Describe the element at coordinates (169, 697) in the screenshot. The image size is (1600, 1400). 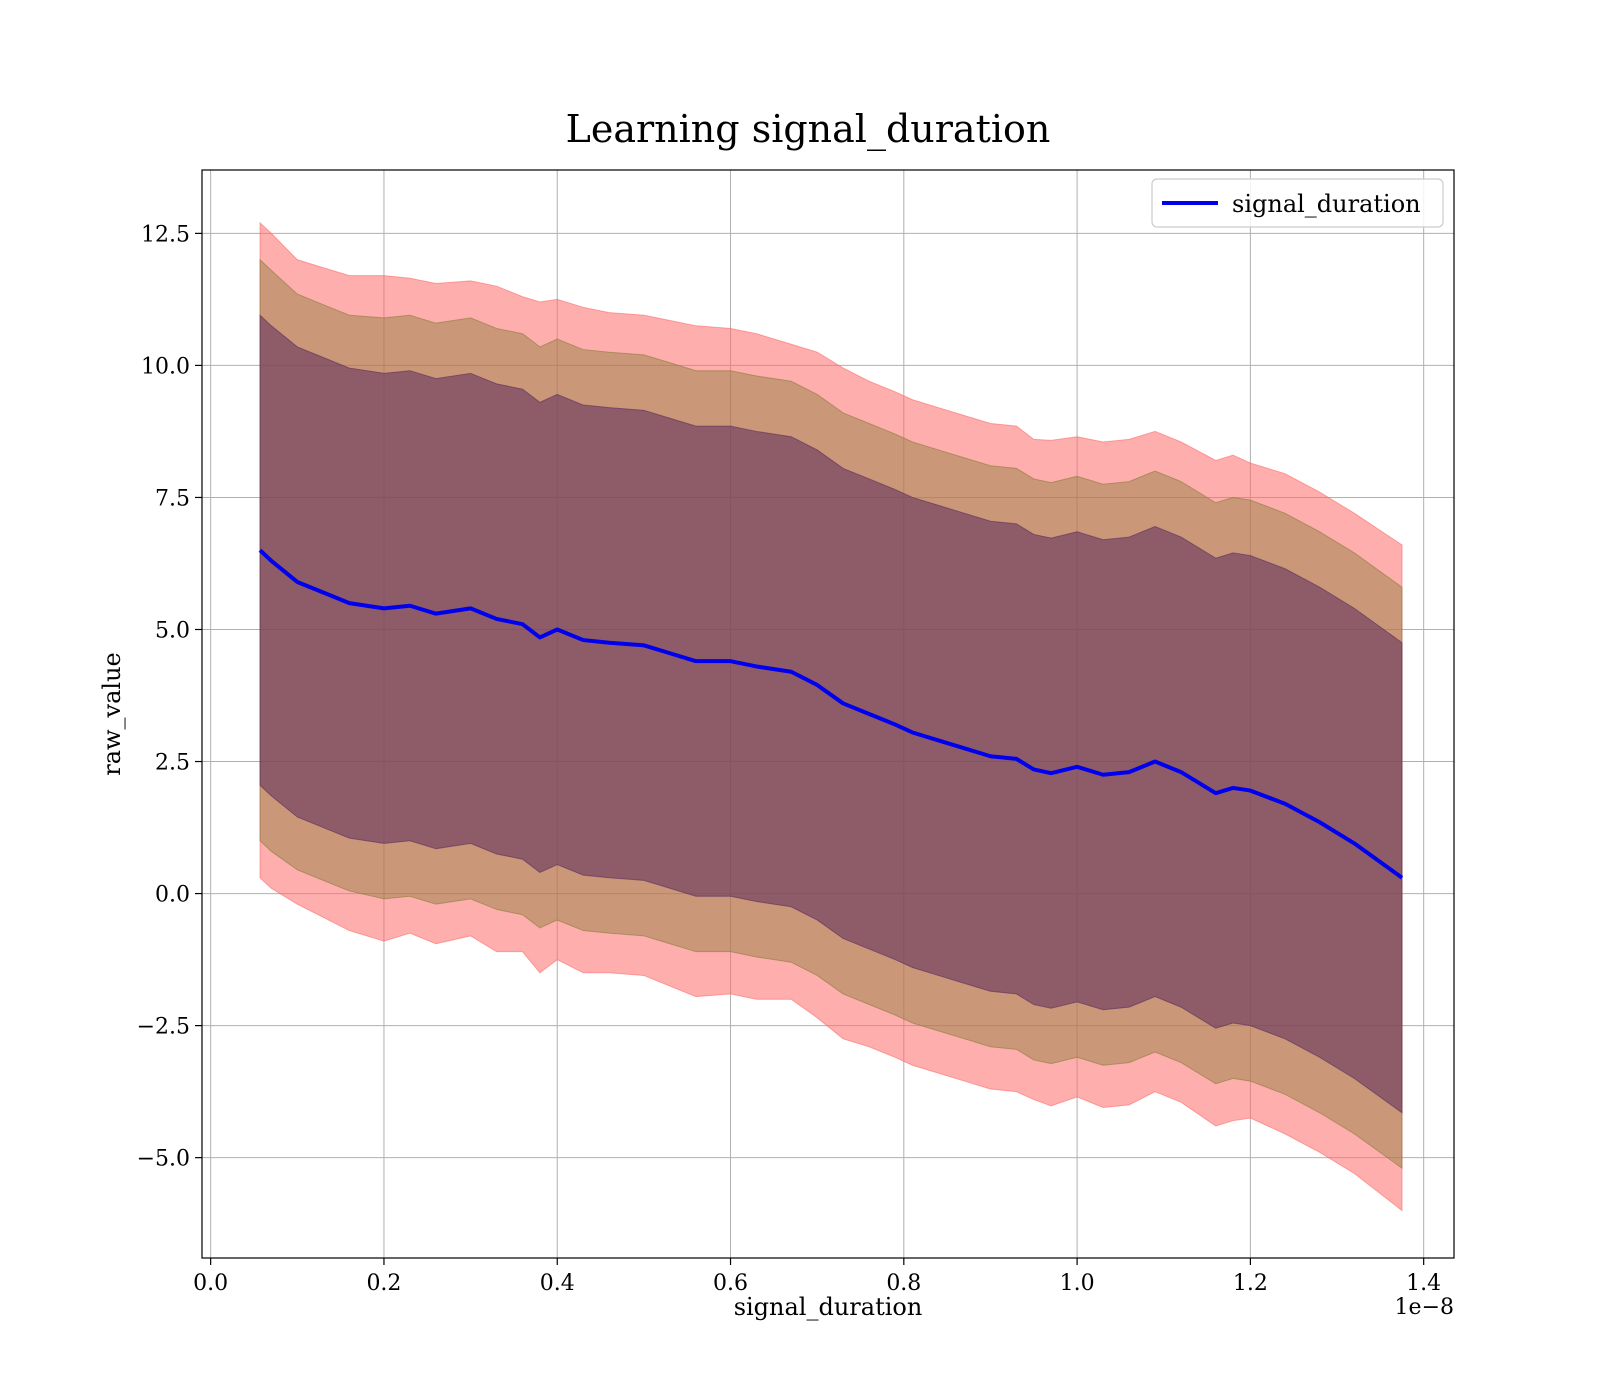
I see `y-axis-ticks: −5.0 −2.5 0.0 2.5 5.0 7.5 10.0 12.5` at that location.